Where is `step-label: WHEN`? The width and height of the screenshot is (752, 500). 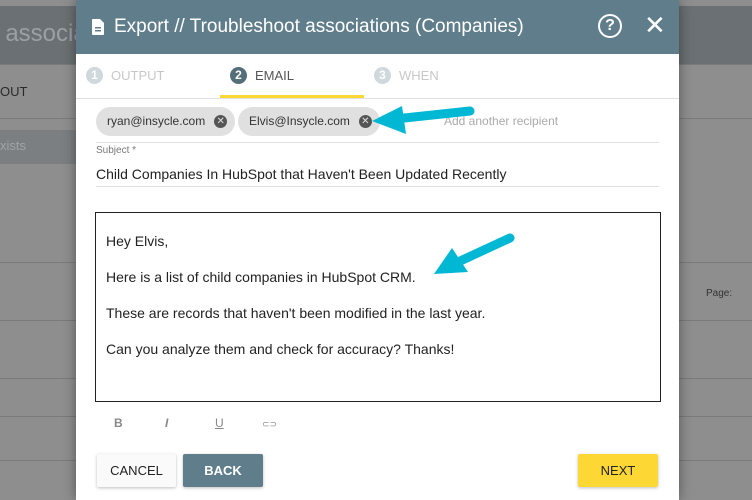
step-label: WHEN is located at coordinates (419, 75).